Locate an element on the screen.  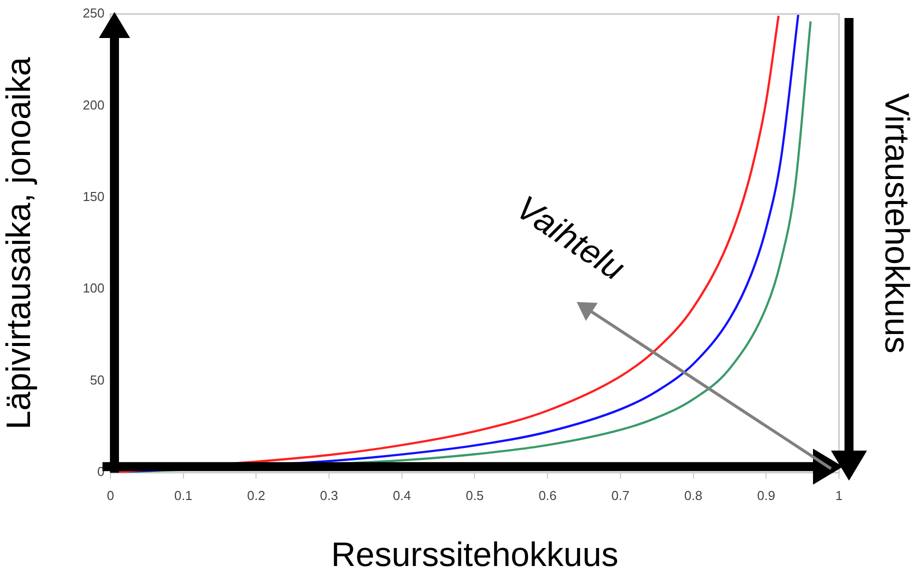
x-tick-label: 0.4 is located at coordinates (401, 495).